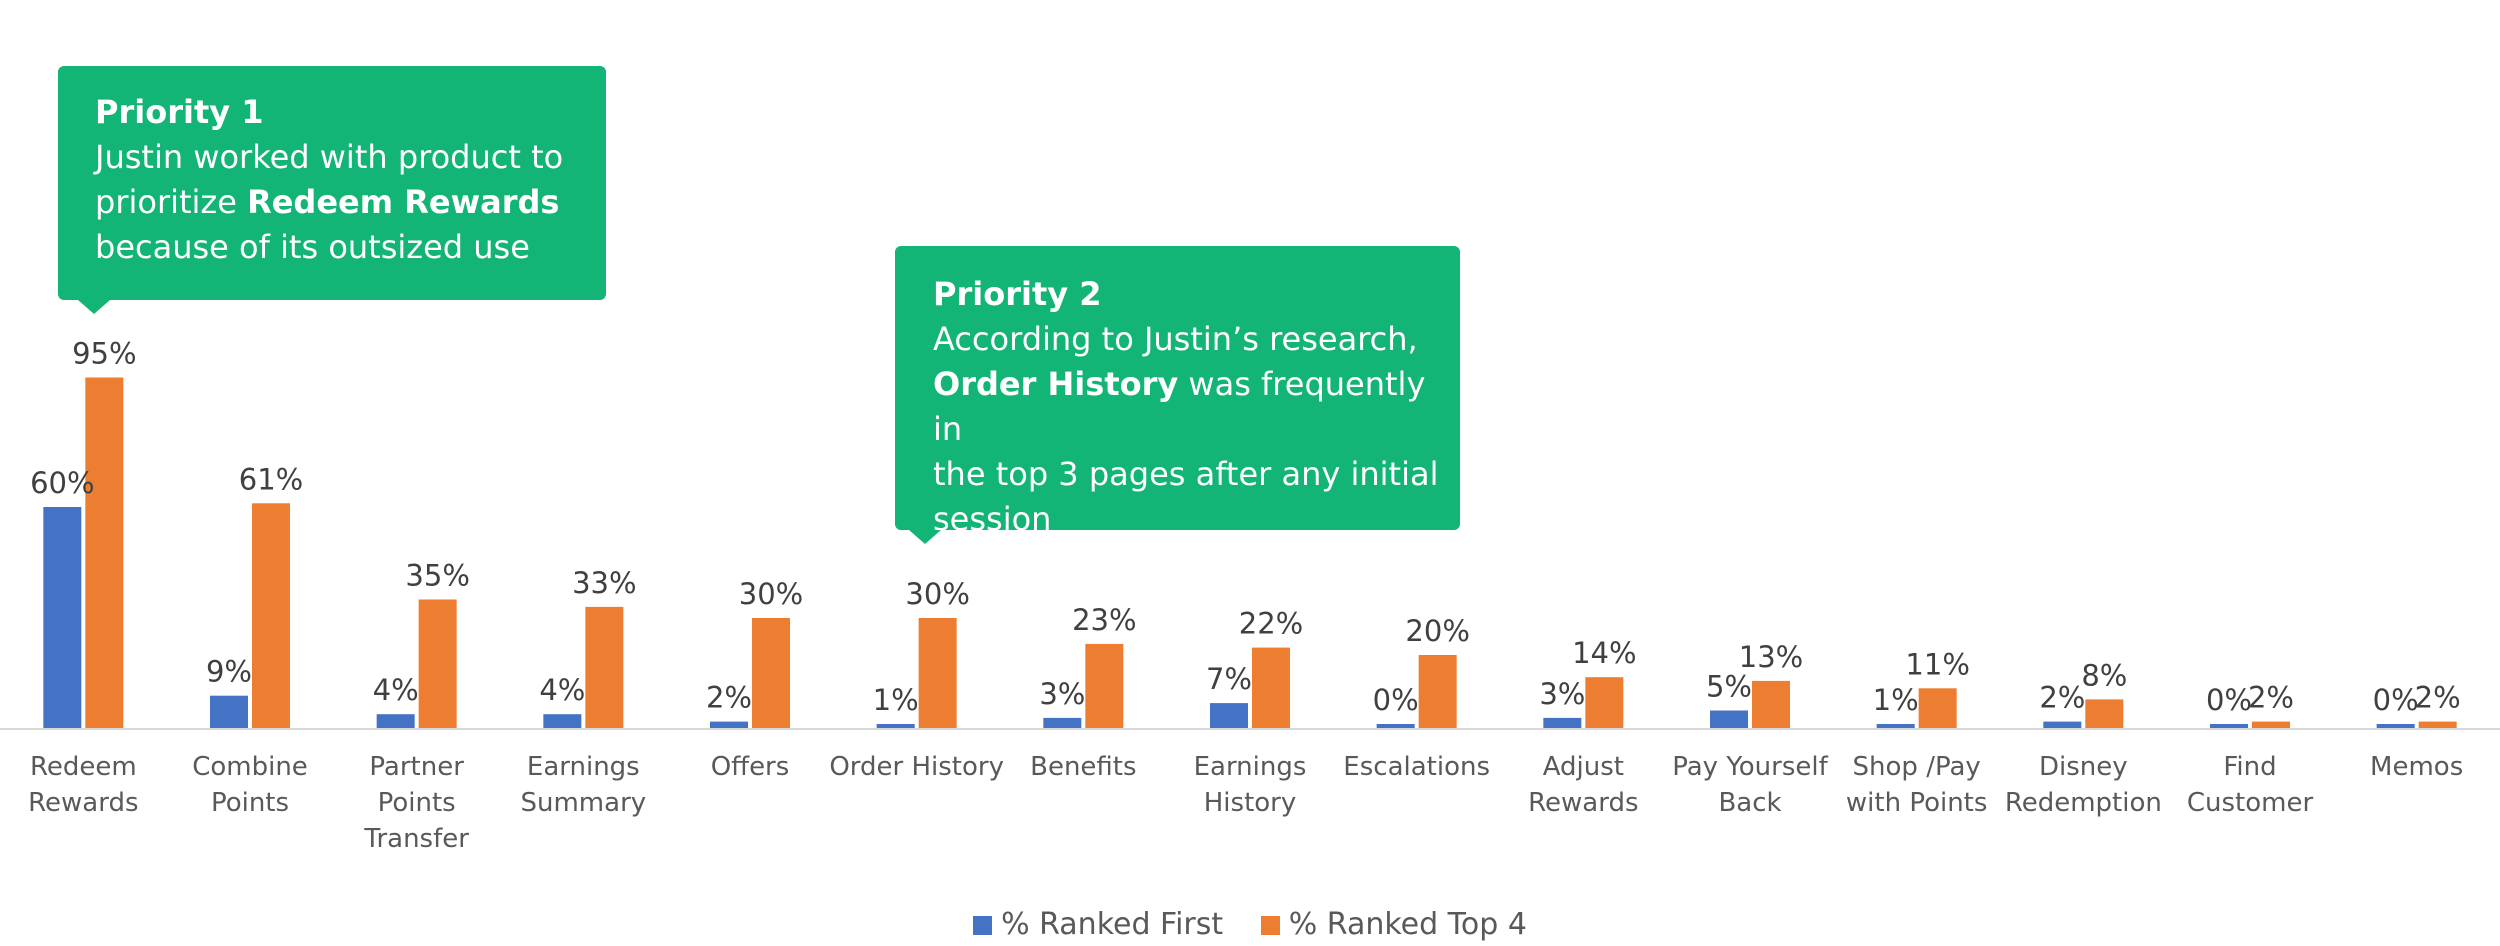 The width and height of the screenshot is (2500, 946). What do you see at coordinates (1729, 719) in the screenshot?
I see `bar-ranked-first-pay-yourself-back` at bounding box center [1729, 719].